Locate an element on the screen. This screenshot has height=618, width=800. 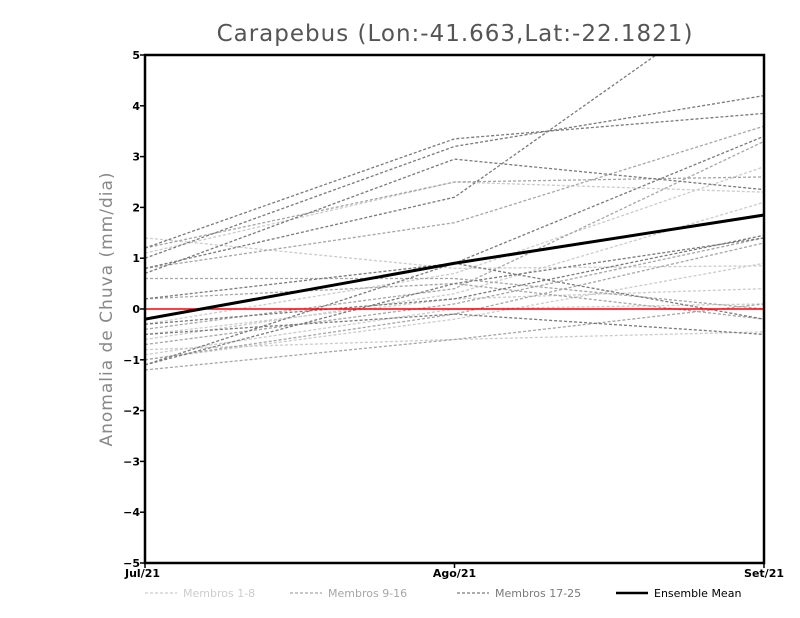
y-tick-label: 2 is located at coordinates (136, 207).